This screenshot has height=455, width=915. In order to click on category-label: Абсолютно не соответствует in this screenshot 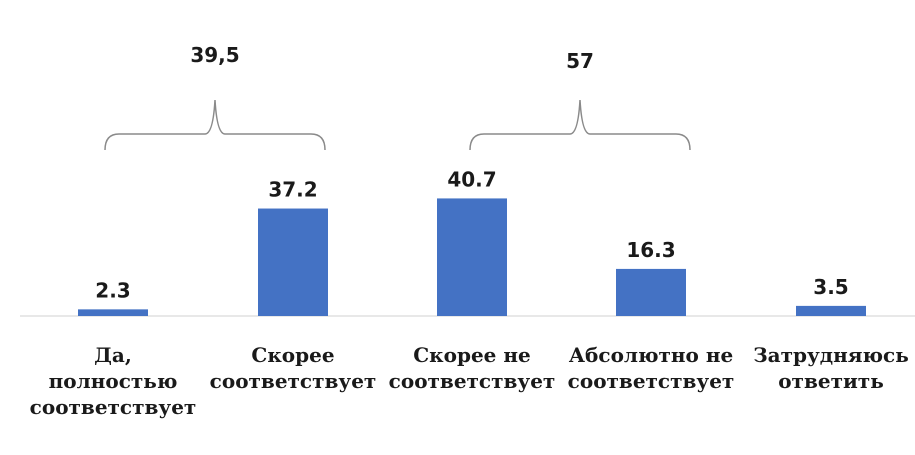, I will do `click(651, 368)`.